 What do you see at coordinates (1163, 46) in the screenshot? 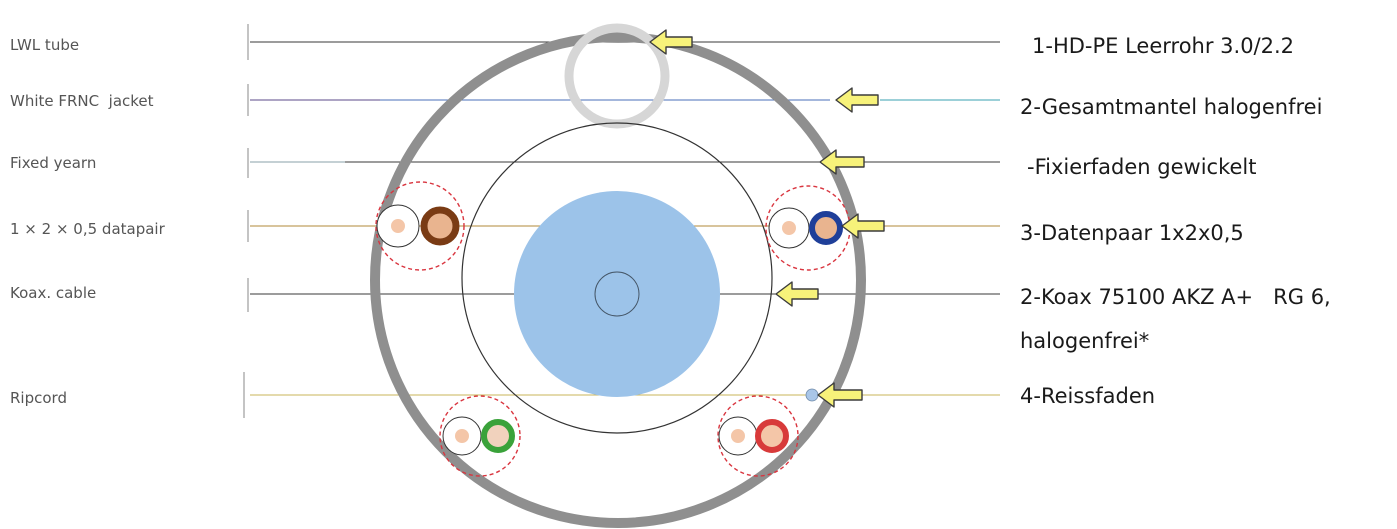
I see `label-hdpe-leerrohr: 1-HD-PE Leerrohr 3.0/2.2` at bounding box center [1163, 46].